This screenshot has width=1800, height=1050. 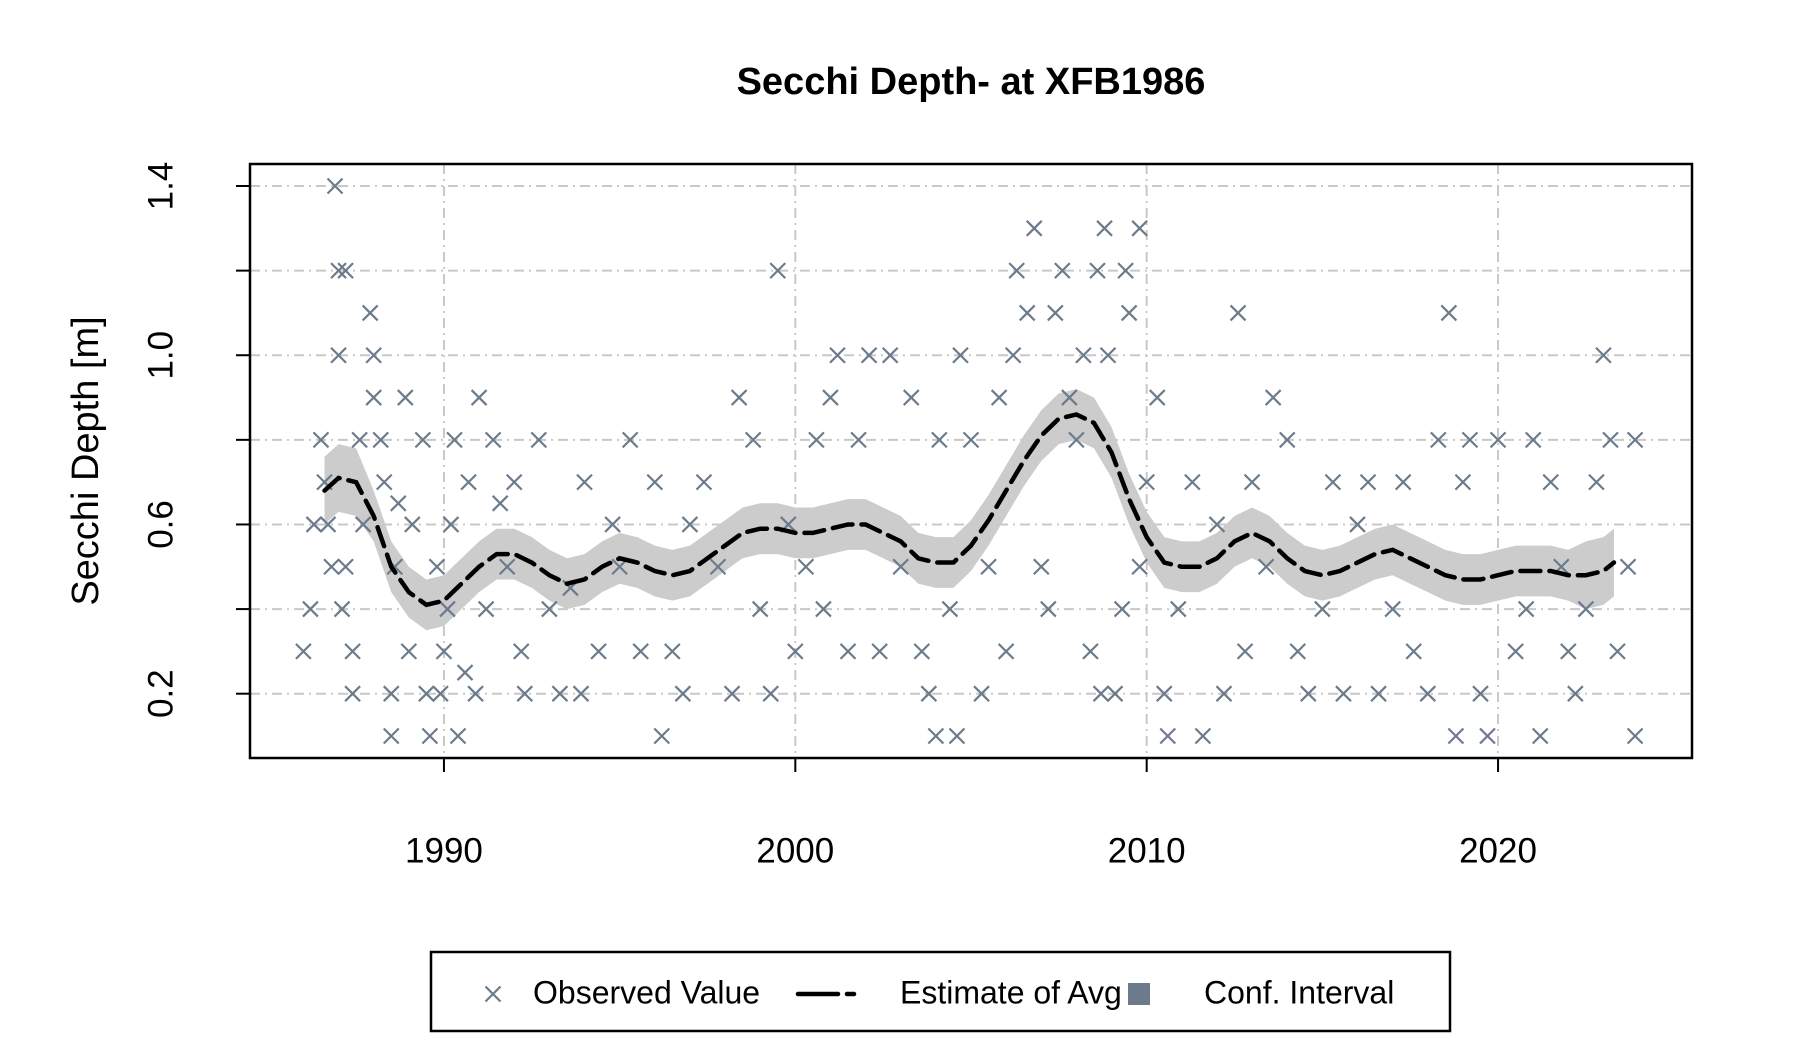 What do you see at coordinates (444, 850) in the screenshot?
I see `x-tick-label: 1990` at bounding box center [444, 850].